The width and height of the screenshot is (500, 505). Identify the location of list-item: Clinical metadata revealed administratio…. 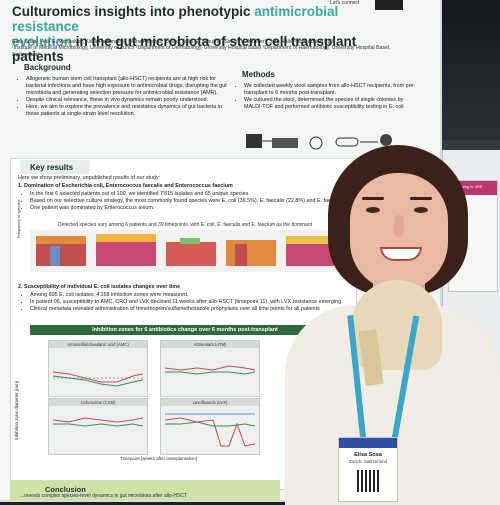
(192, 309).